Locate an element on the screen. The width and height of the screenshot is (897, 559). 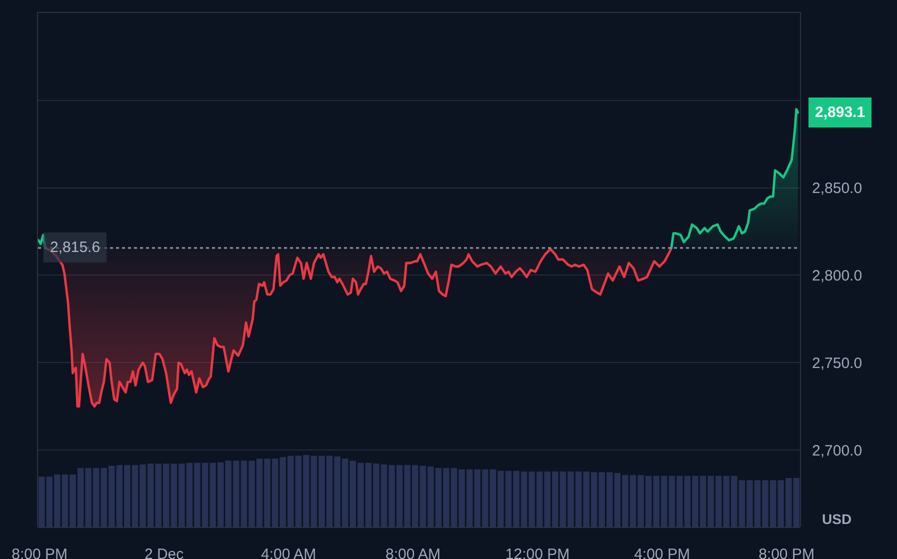
x-tick-label: 12:00 PM is located at coordinates (537, 552).